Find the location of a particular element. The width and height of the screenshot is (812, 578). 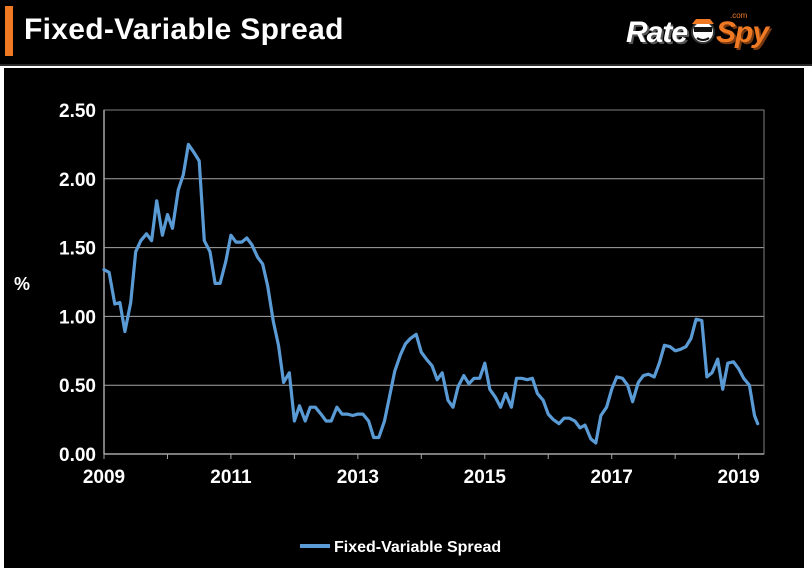

legend-label: Fixed-Variable Spread is located at coordinates (417, 547).